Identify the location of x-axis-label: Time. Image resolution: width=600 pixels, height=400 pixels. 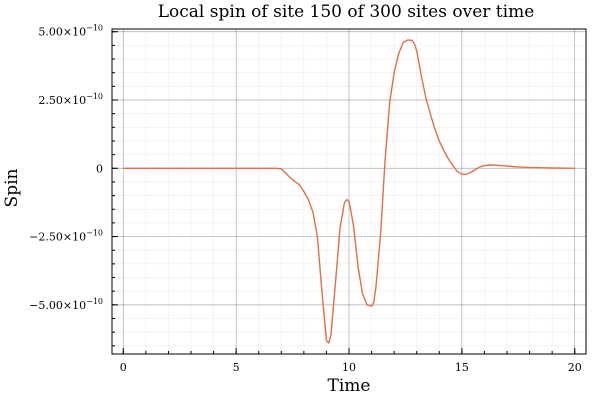
(349, 386).